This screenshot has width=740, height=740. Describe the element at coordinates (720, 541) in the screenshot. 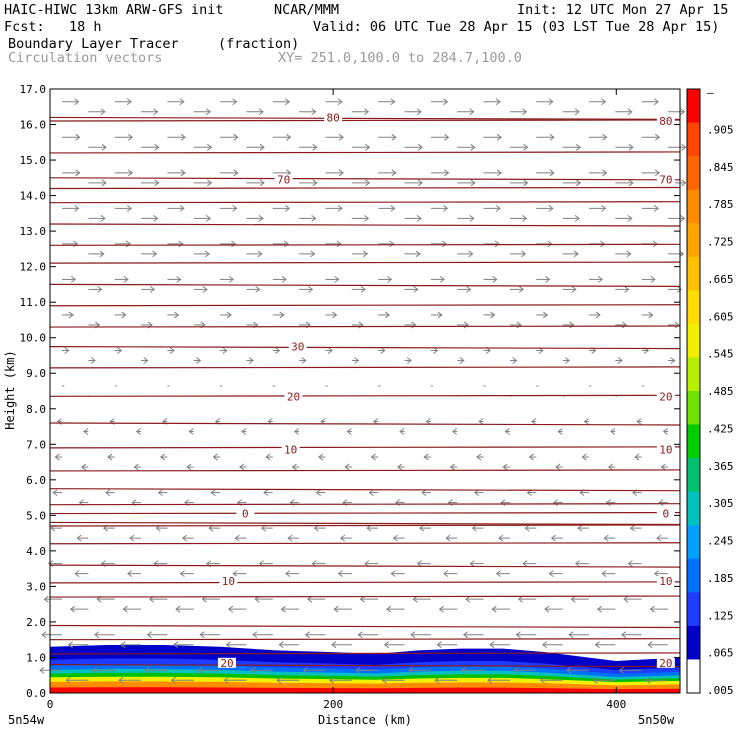

I see `colorbar-label: .245` at that location.